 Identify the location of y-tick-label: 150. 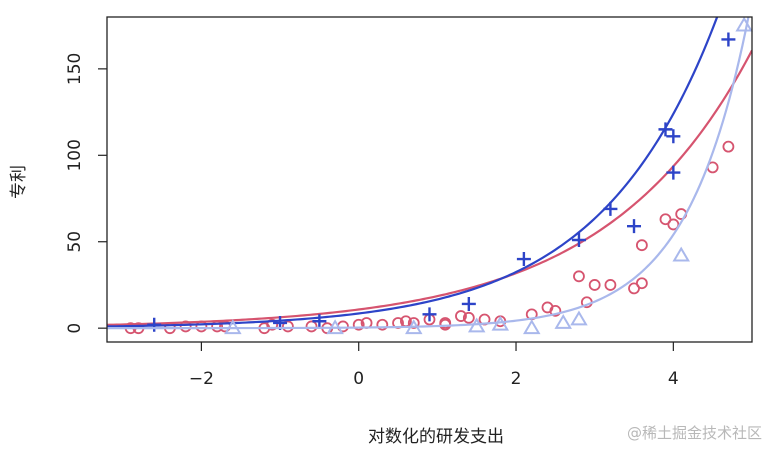
(75, 69).